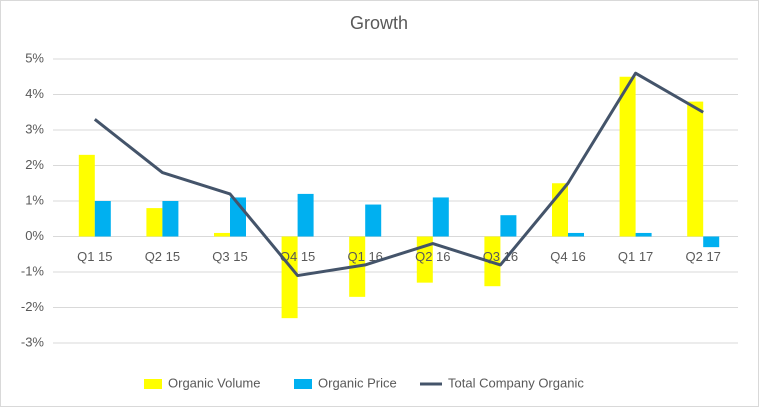 This screenshot has width=759, height=407. Describe the element at coordinates (162, 256) in the screenshot. I see `x-tick-label: Q2 15` at that location.